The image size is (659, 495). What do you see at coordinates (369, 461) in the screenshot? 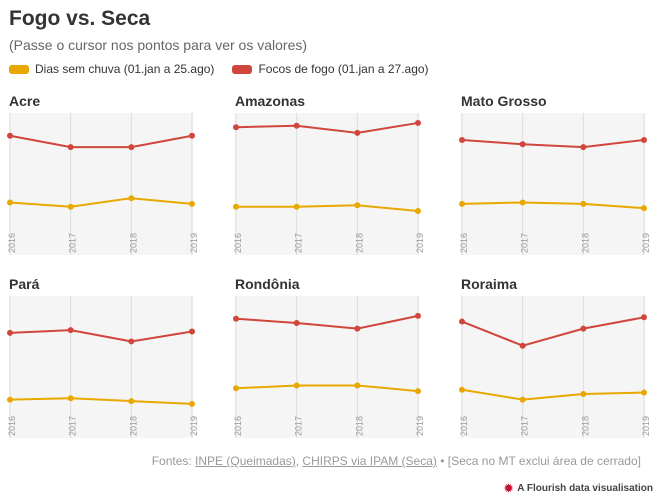
I see `source-link-chirps: CHIRPS via IPAM (Seca)` at bounding box center [369, 461].